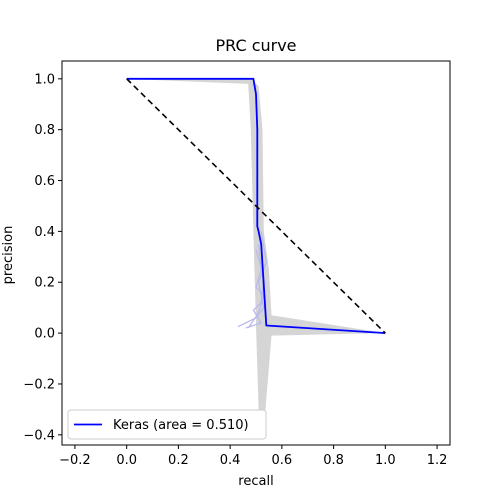 This screenshot has height=500, width=500. What do you see at coordinates (42, 257) in the screenshot?
I see `y-axis-ticks: −0.4 −0.2 0.0 0.2 0.4 0.6 0.8 1.0` at bounding box center [42, 257].